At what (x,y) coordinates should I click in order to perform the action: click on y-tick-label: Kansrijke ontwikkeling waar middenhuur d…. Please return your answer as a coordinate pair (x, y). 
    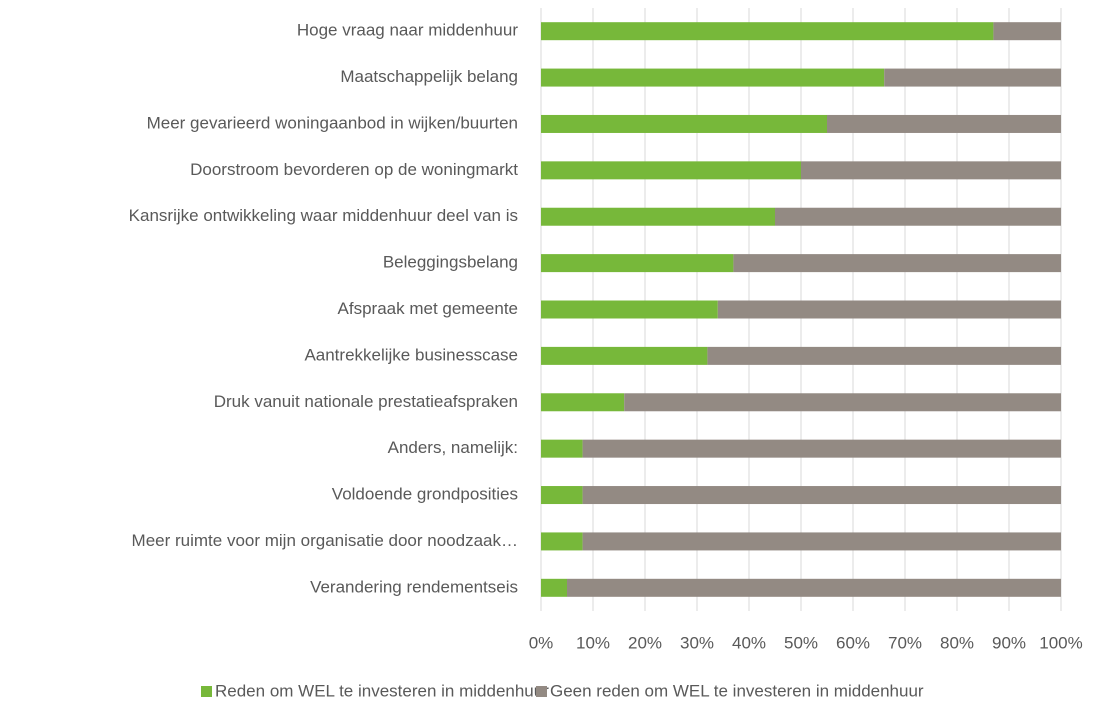
    Looking at the image, I should click on (323, 215).